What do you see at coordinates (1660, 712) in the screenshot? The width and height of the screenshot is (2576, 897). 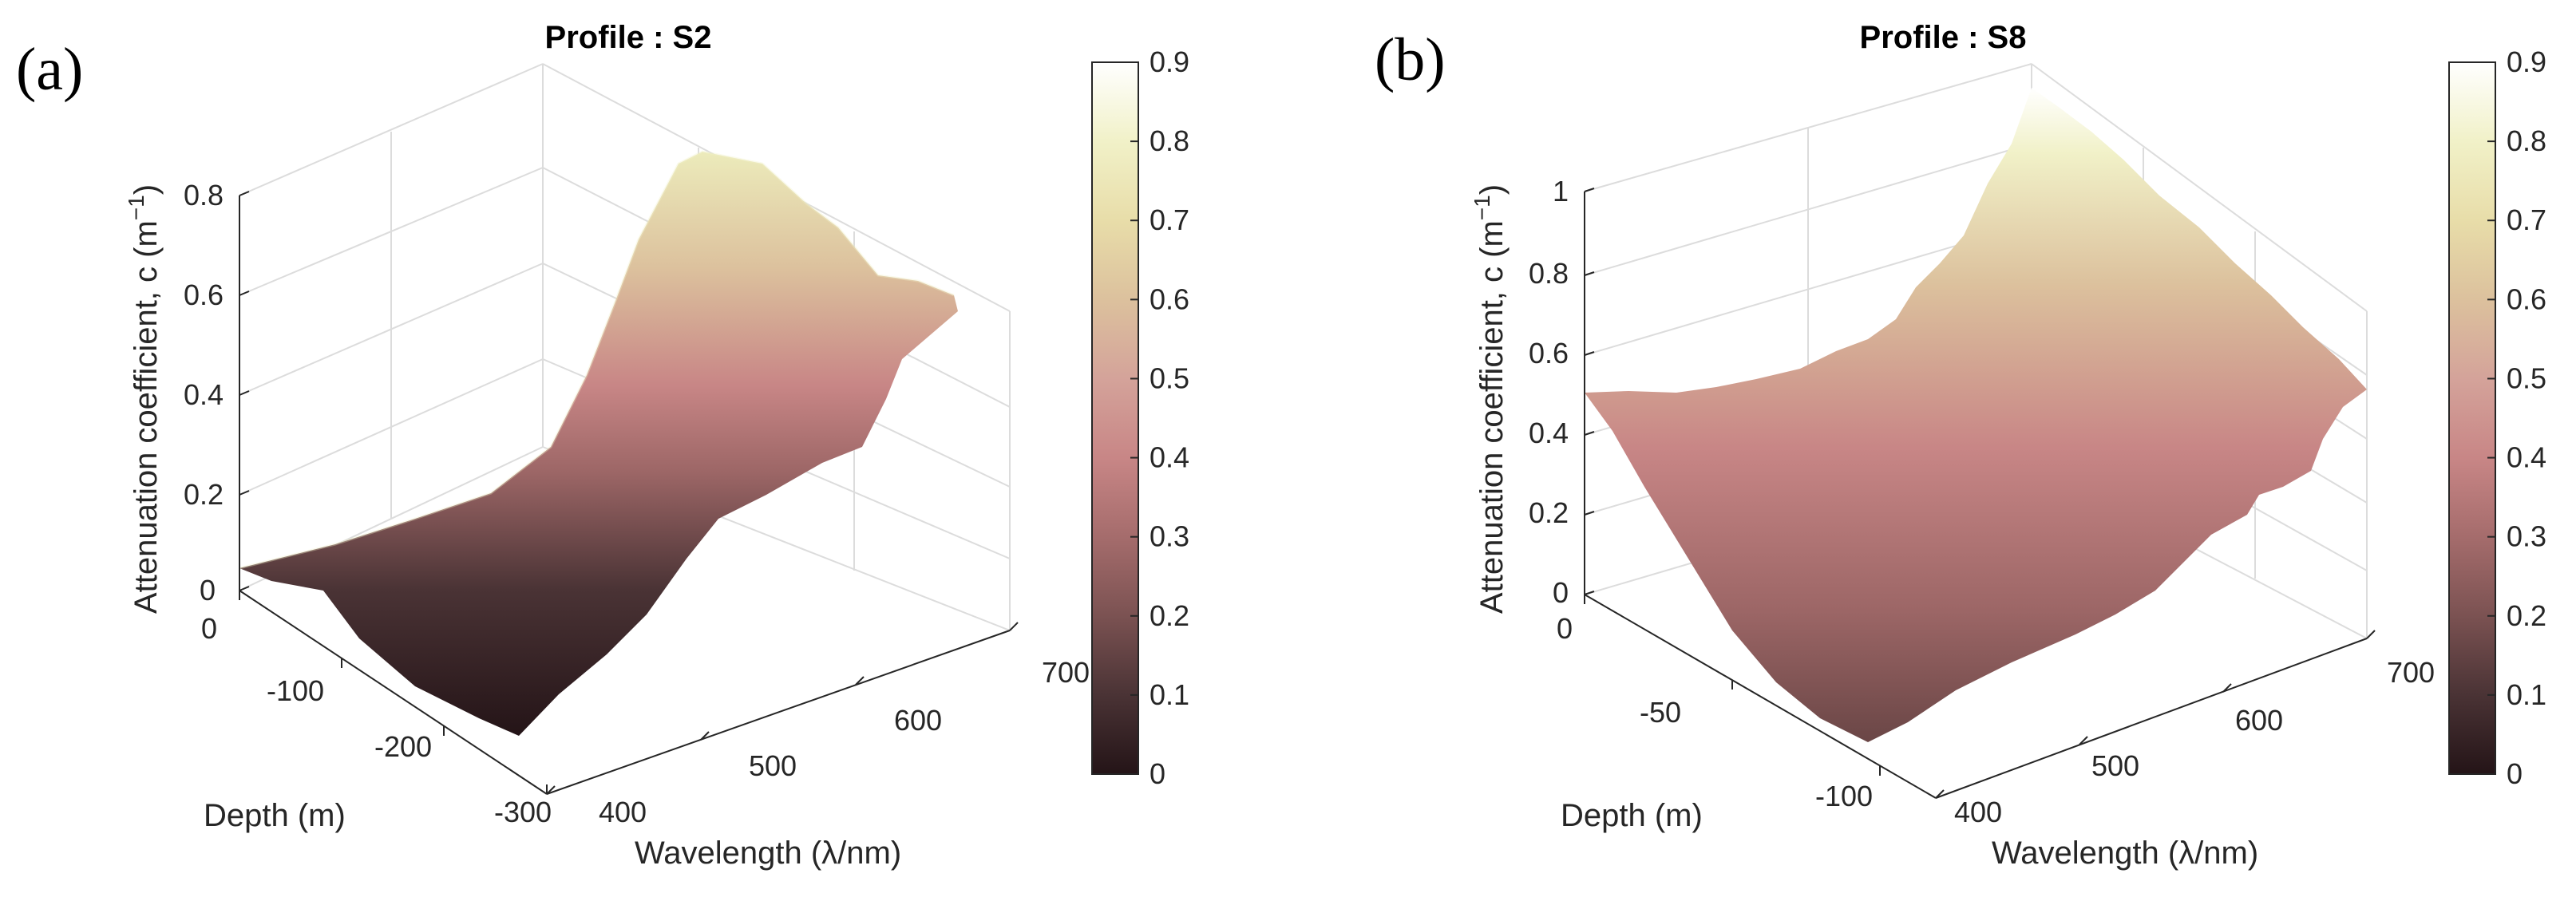 I see `panel-b-y-tick: -50` at bounding box center [1660, 712].